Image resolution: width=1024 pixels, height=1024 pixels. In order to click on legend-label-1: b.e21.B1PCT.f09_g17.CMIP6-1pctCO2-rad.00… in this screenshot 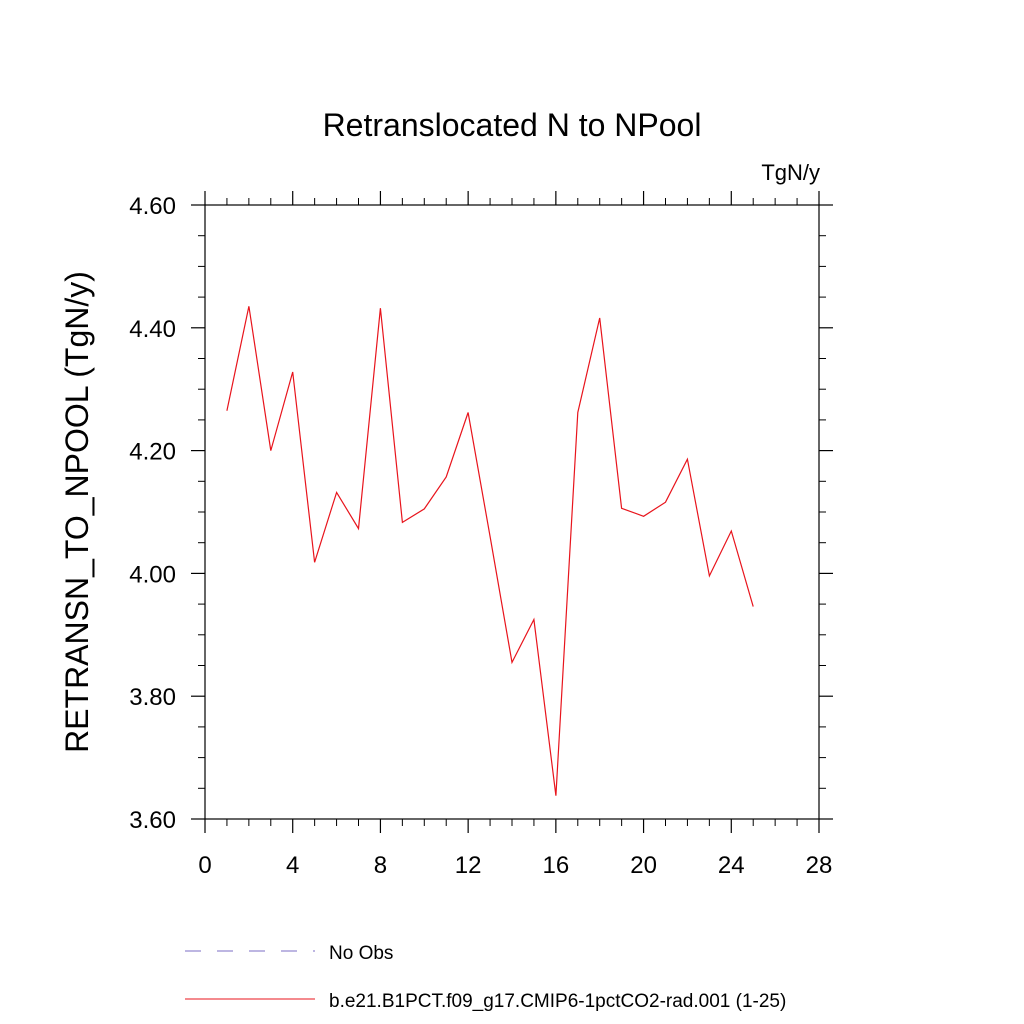, I will do `click(557, 1001)`.